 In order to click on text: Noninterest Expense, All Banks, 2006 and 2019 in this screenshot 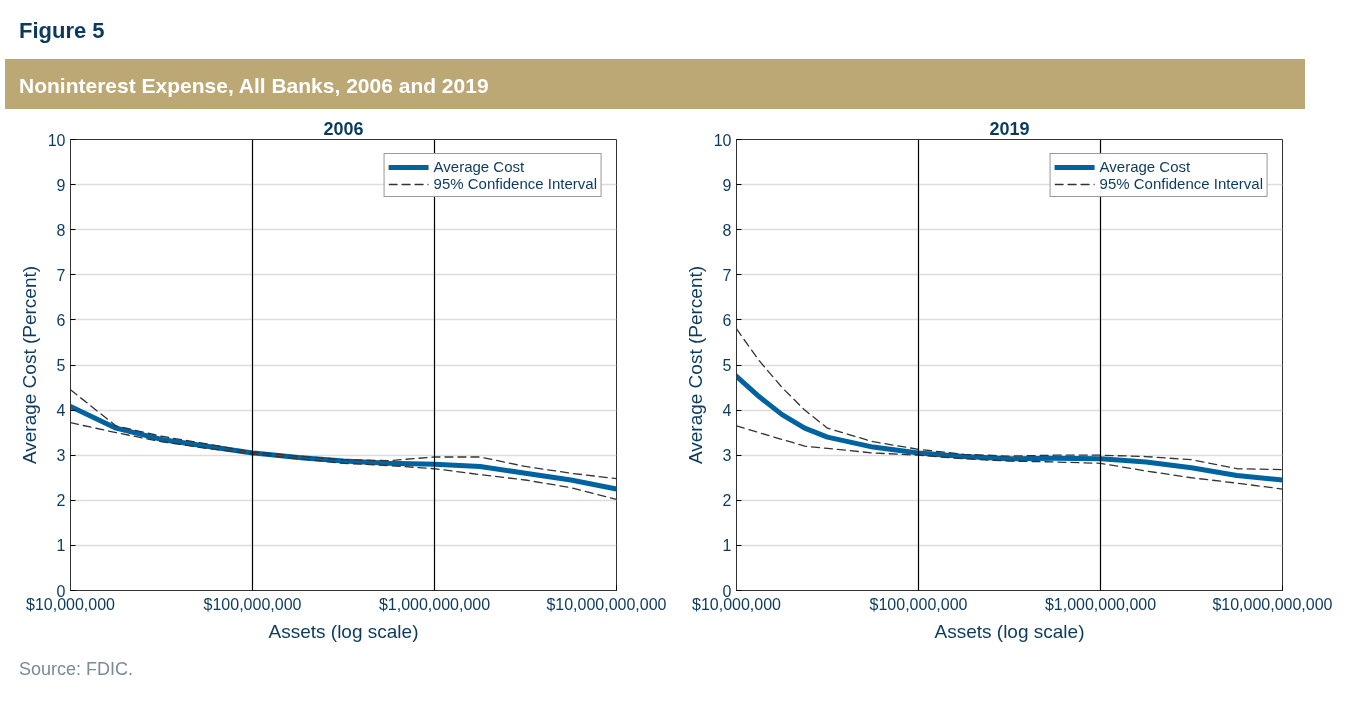, I will do `click(254, 86)`.